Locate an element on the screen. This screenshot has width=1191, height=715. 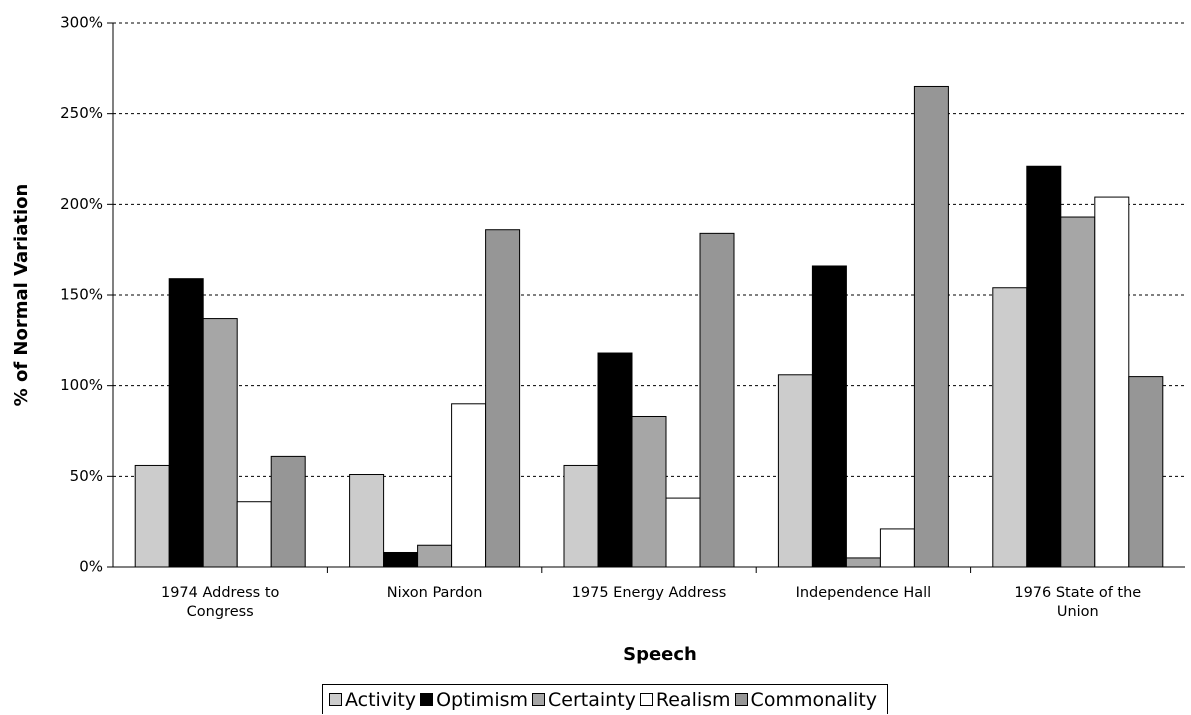
legend-label: Realism is located at coordinates (693, 699).